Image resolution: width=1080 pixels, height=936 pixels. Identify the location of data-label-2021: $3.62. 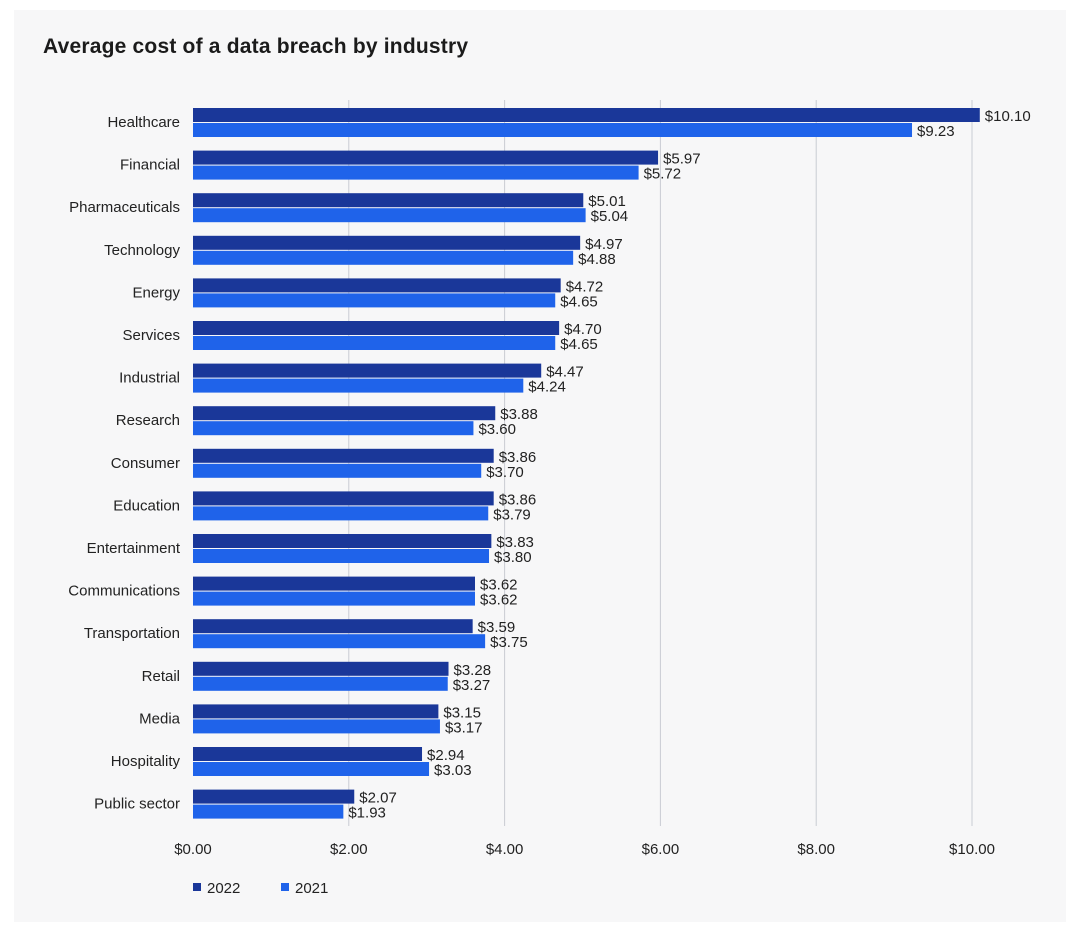
(499, 600).